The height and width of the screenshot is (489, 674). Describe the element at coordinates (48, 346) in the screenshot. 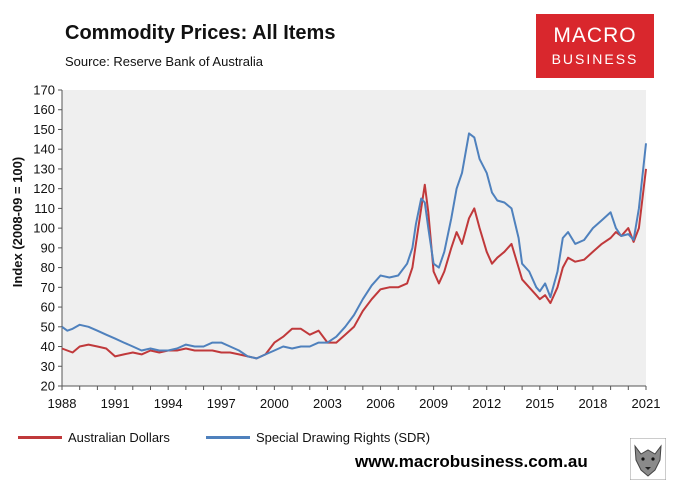

I see `y-tick-label: 40` at that location.